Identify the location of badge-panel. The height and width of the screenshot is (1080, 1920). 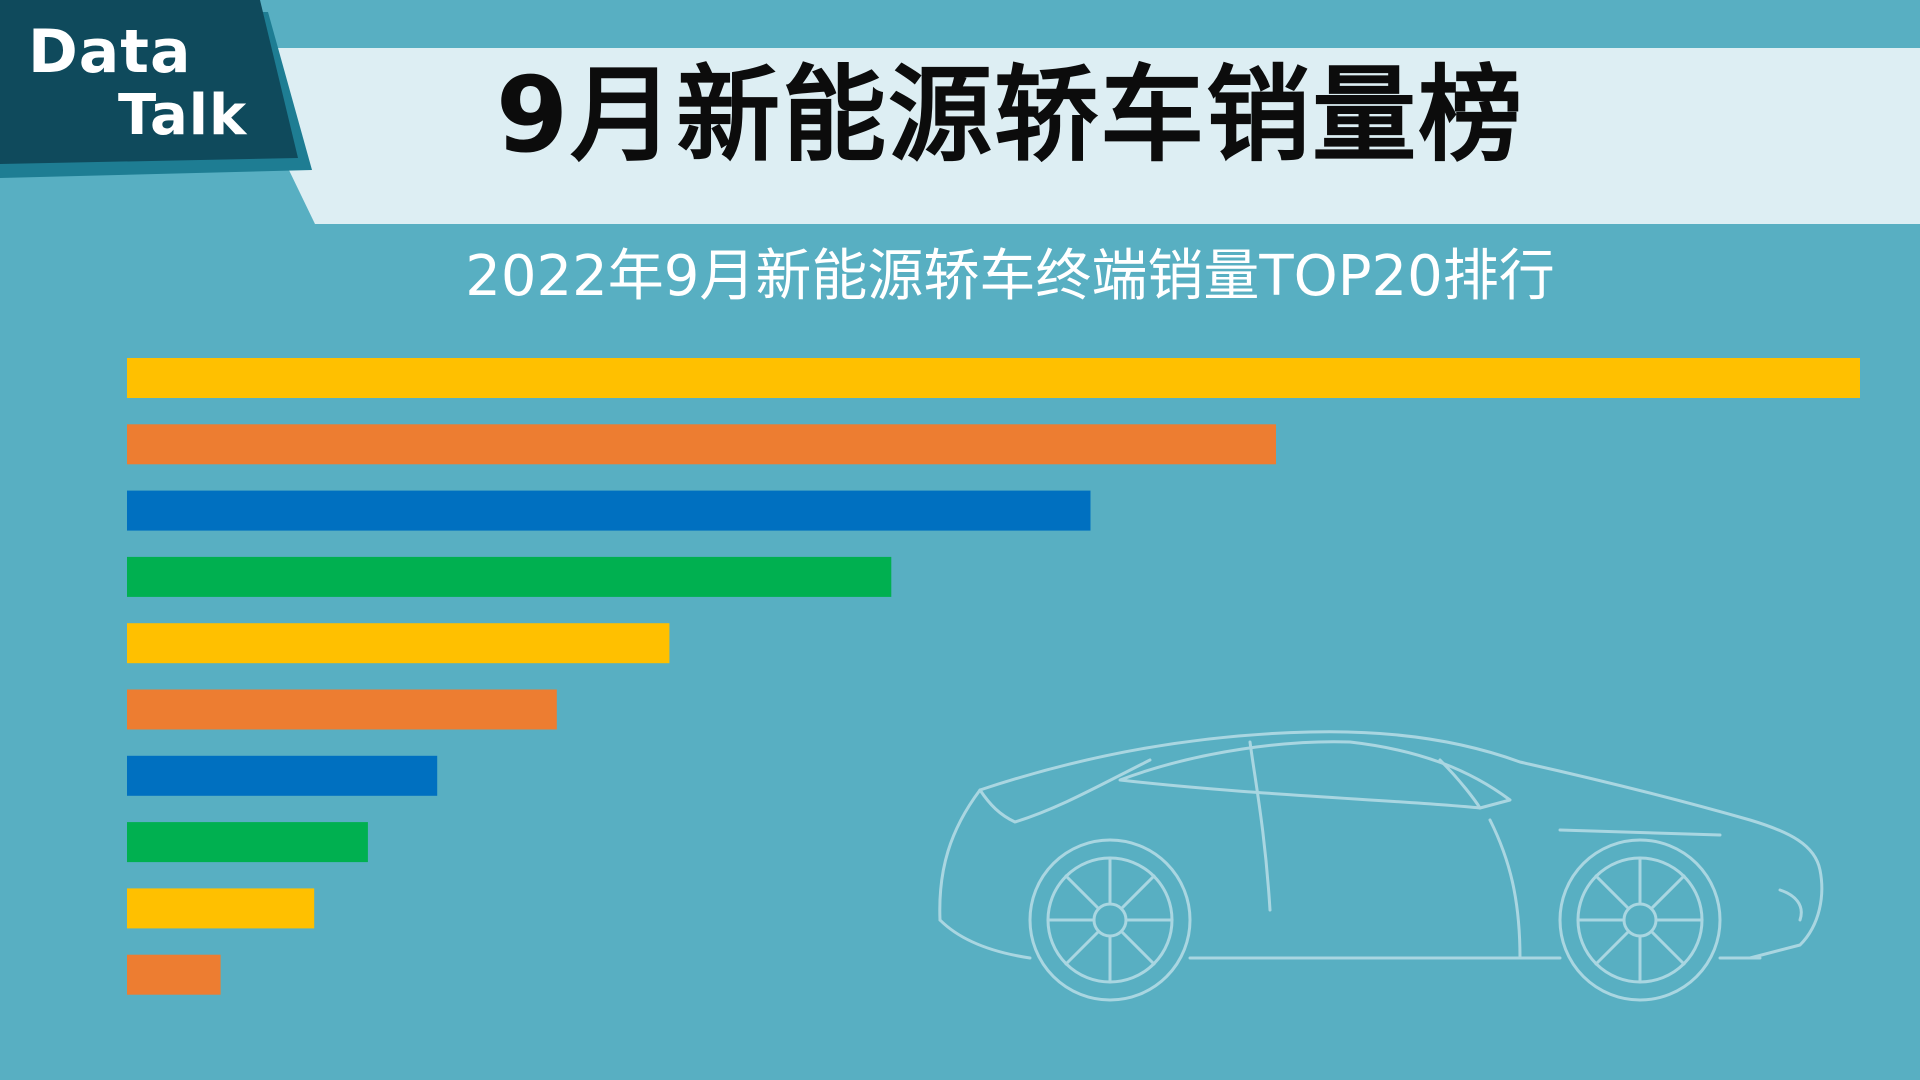
(149, 82).